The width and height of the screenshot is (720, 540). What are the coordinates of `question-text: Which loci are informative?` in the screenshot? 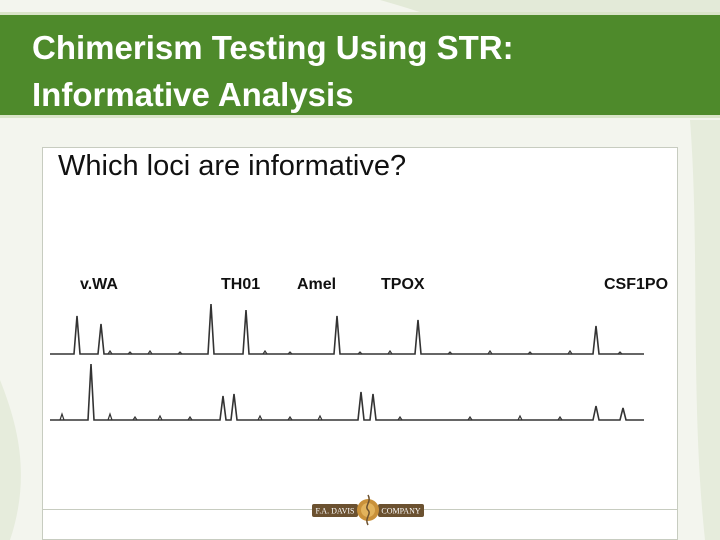 It's located at (232, 166).